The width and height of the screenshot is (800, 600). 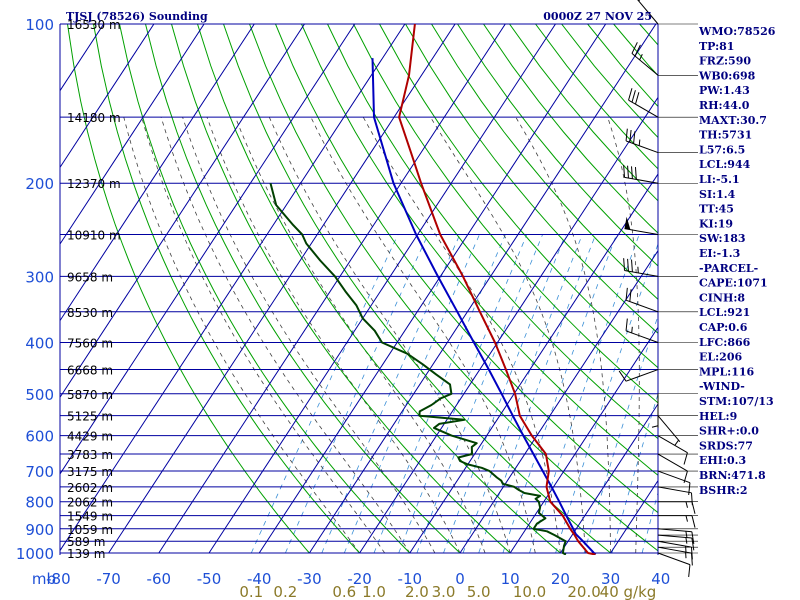 I want to click on temperature-tick-label: mb, so click(x=44, y=579).